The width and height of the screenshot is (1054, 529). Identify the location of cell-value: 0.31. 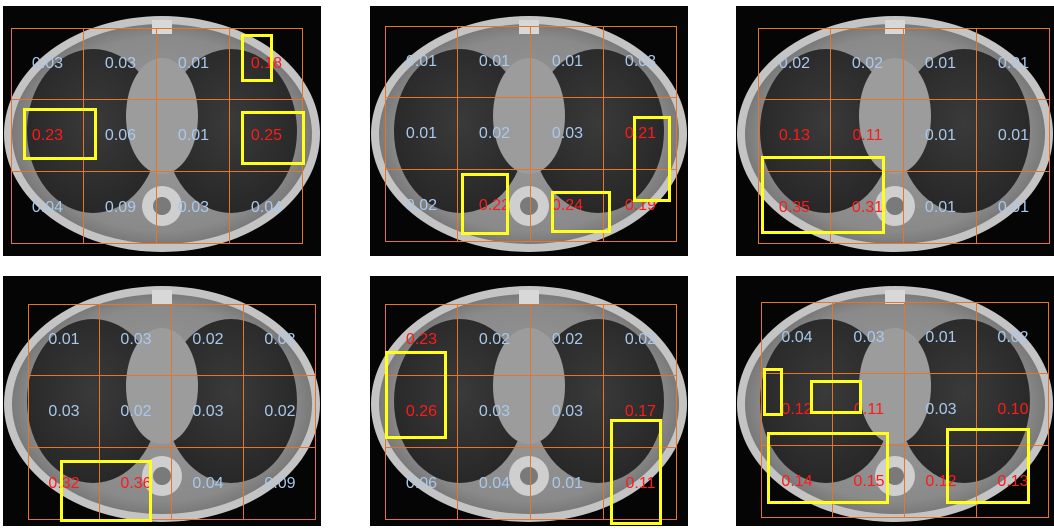
(867, 207).